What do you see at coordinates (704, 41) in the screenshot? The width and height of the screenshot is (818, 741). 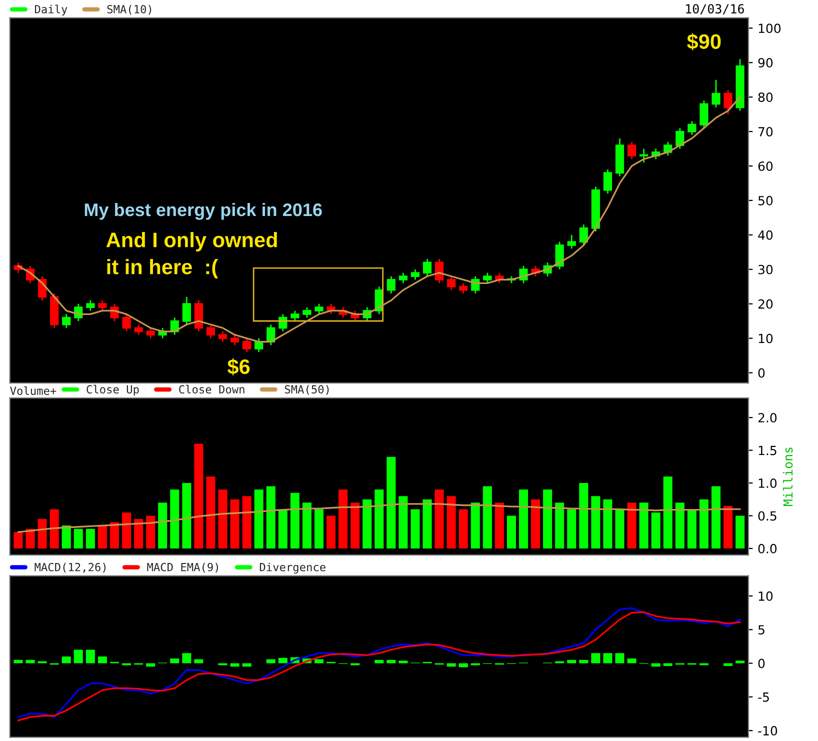 I see `annotation: $90` at bounding box center [704, 41].